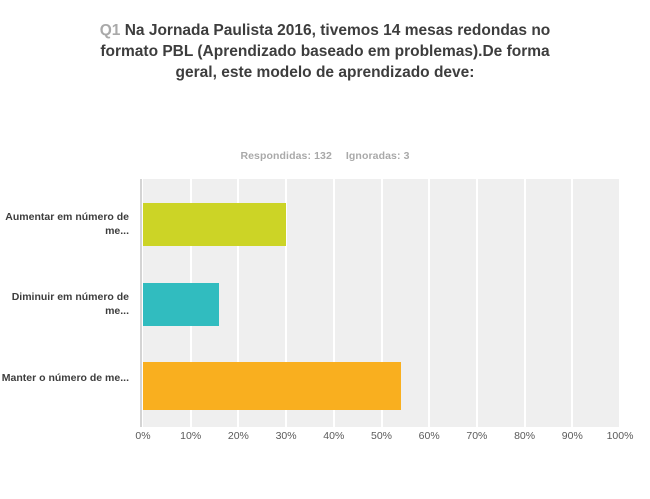  Describe the element at coordinates (110, 30) in the screenshot. I see `question-number-label: Q1` at that location.